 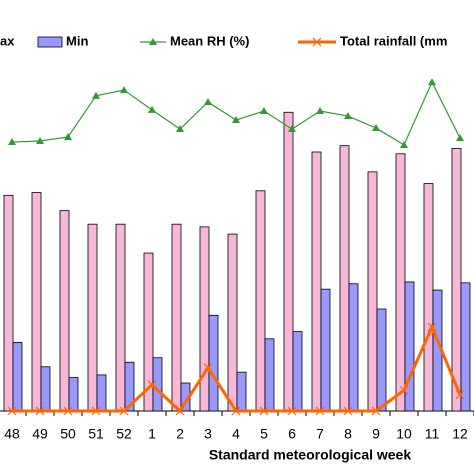 What do you see at coordinates (432, 434) in the screenshot?
I see `x-tick-label: 11` at bounding box center [432, 434].